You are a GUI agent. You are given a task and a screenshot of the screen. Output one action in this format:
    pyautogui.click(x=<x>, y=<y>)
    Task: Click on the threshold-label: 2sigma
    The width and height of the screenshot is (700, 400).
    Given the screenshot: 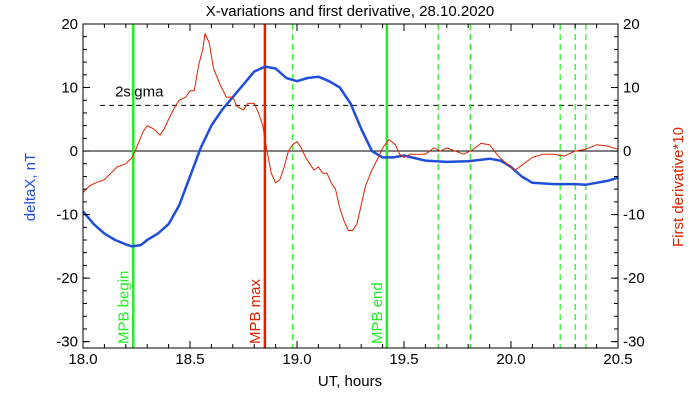 What is the action you would take?
    pyautogui.click(x=139, y=91)
    